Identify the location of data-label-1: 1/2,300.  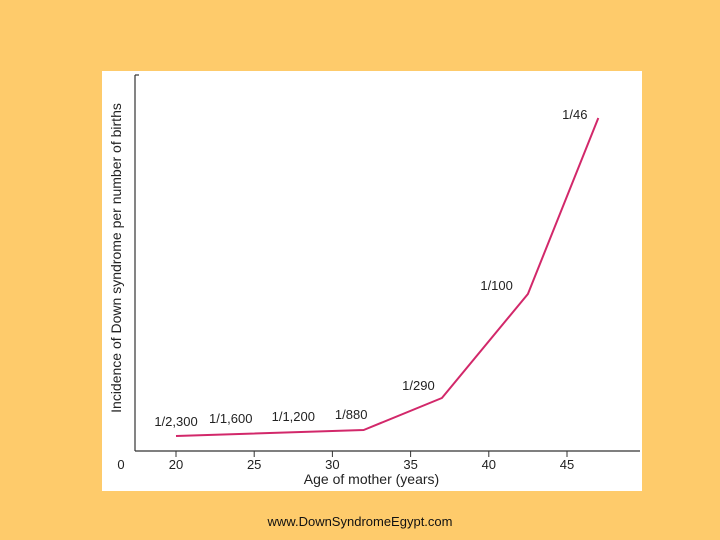
(175, 421).